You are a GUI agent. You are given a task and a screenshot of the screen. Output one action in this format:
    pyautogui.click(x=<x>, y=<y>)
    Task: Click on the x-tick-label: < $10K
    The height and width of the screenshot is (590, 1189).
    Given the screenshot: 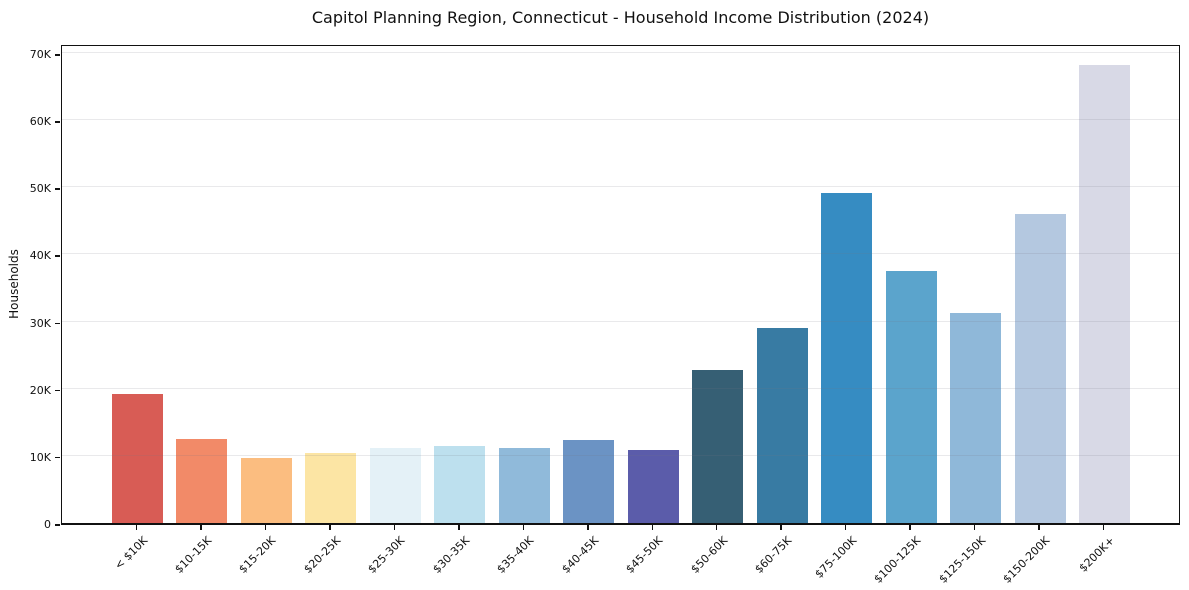 What is the action you would take?
    pyautogui.click(x=130, y=553)
    